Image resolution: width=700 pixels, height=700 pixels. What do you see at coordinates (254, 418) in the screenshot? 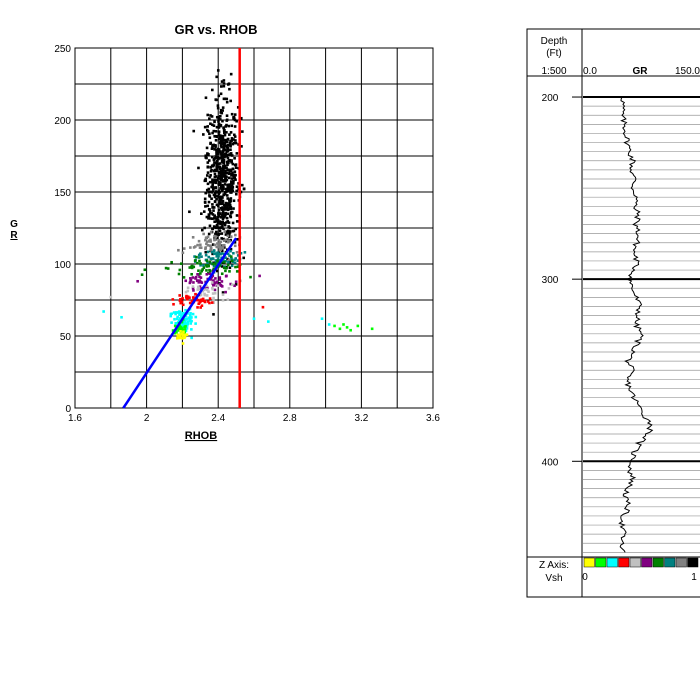
I see `x-tick-labels: 1.6 2 2.4 2.8 3.2 3.6` at bounding box center [254, 418].